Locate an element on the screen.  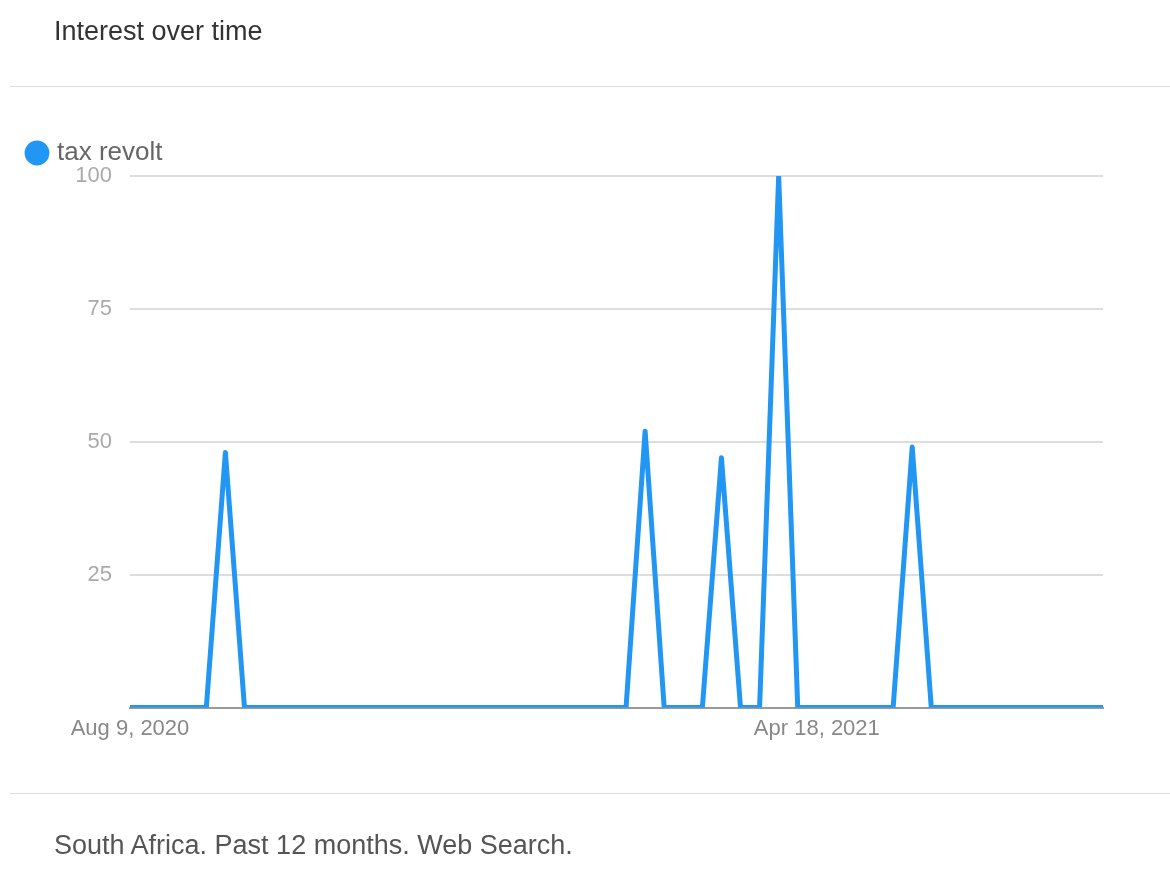
y-tick-label: 50 is located at coordinates (99, 440).